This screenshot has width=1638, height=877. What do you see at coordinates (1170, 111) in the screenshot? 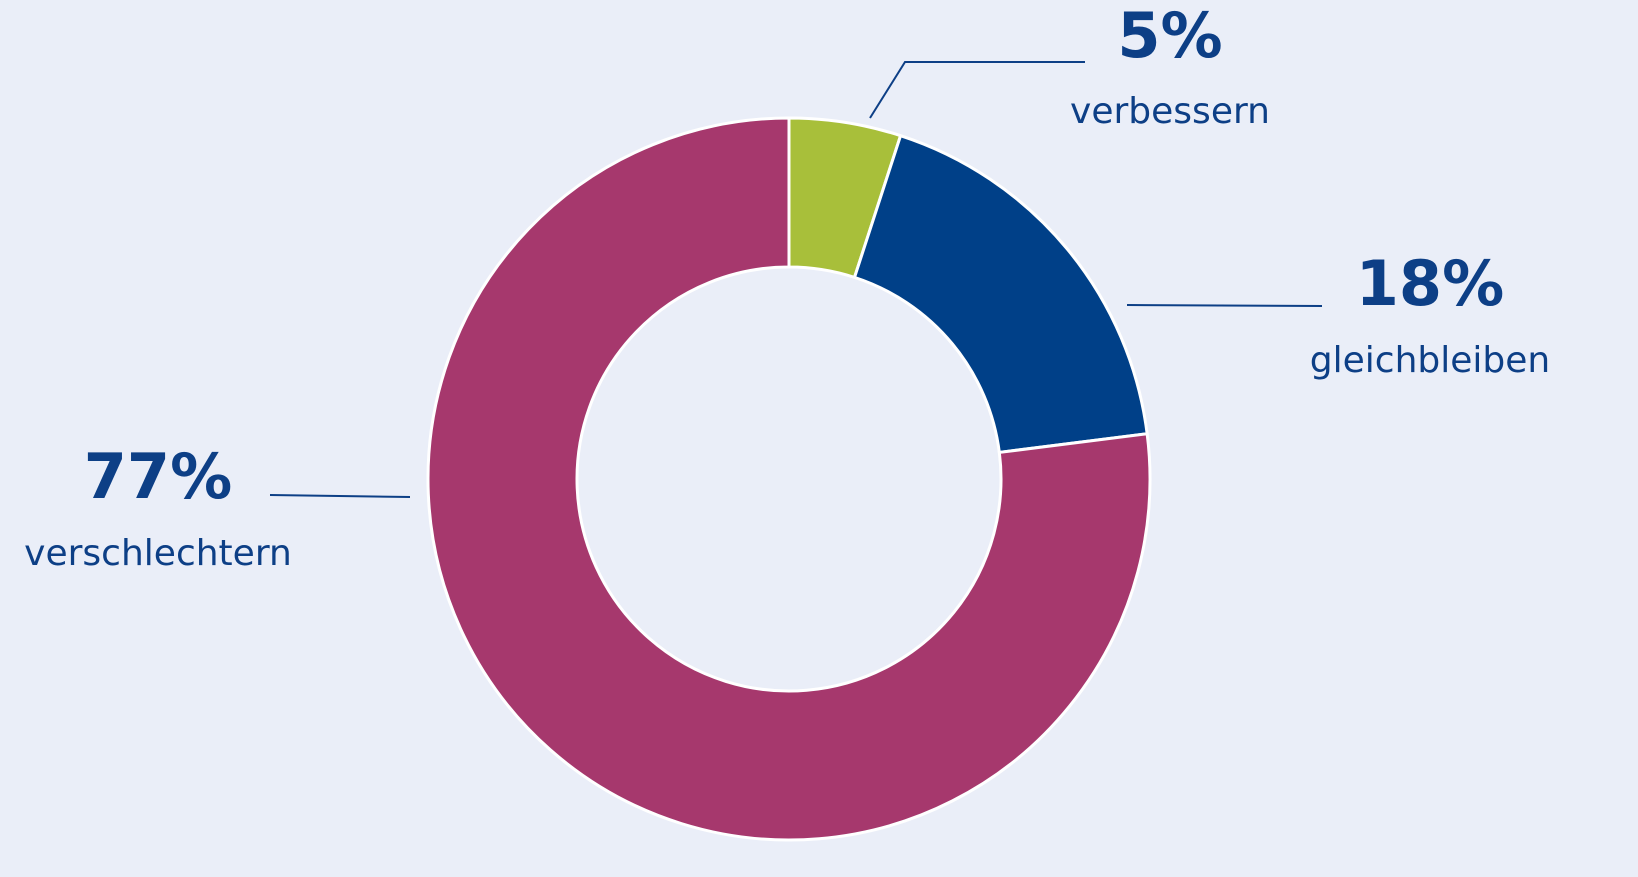
I see `category-label: verbessern` at bounding box center [1170, 111].